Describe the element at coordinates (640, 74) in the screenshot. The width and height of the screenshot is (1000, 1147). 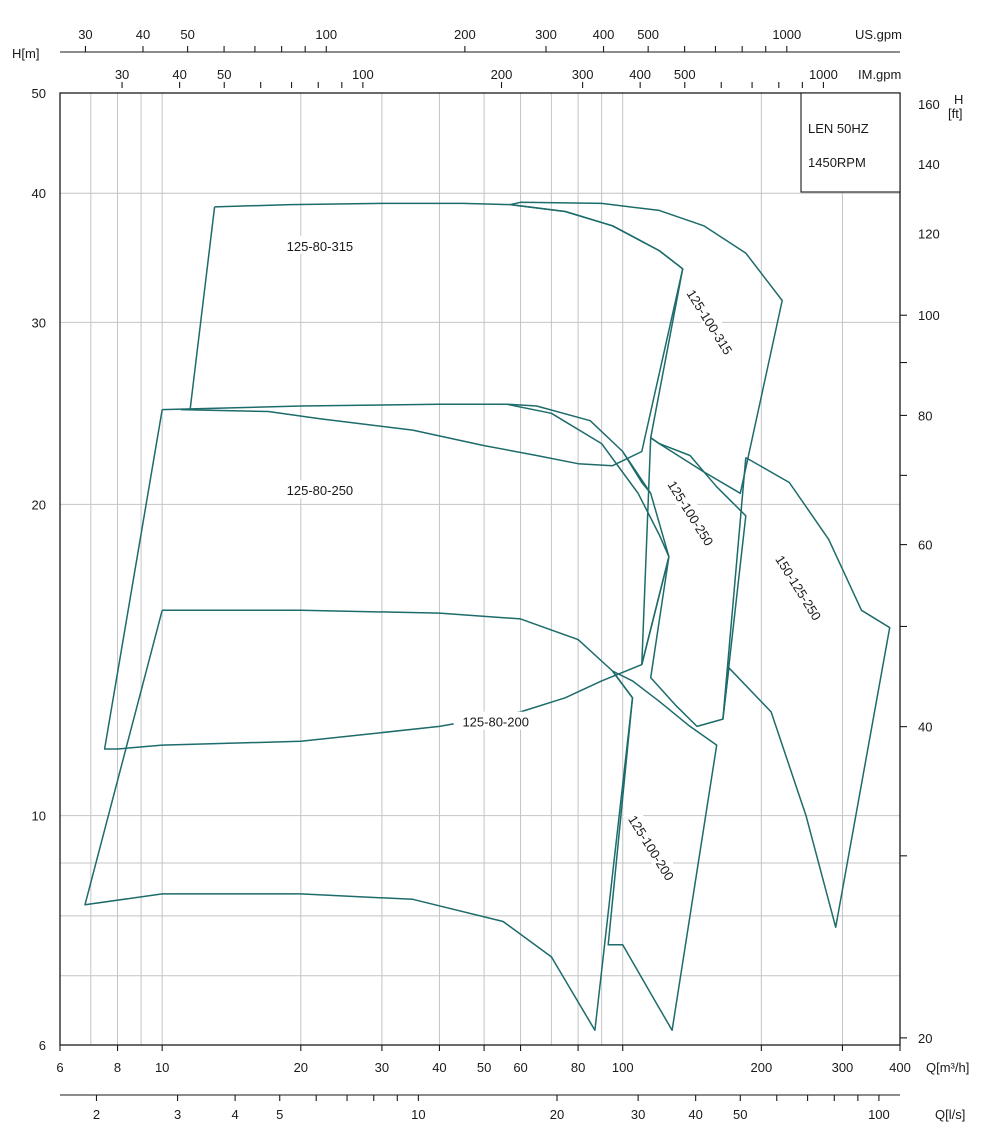
I see `imgpm-tick-label: 400` at that location.